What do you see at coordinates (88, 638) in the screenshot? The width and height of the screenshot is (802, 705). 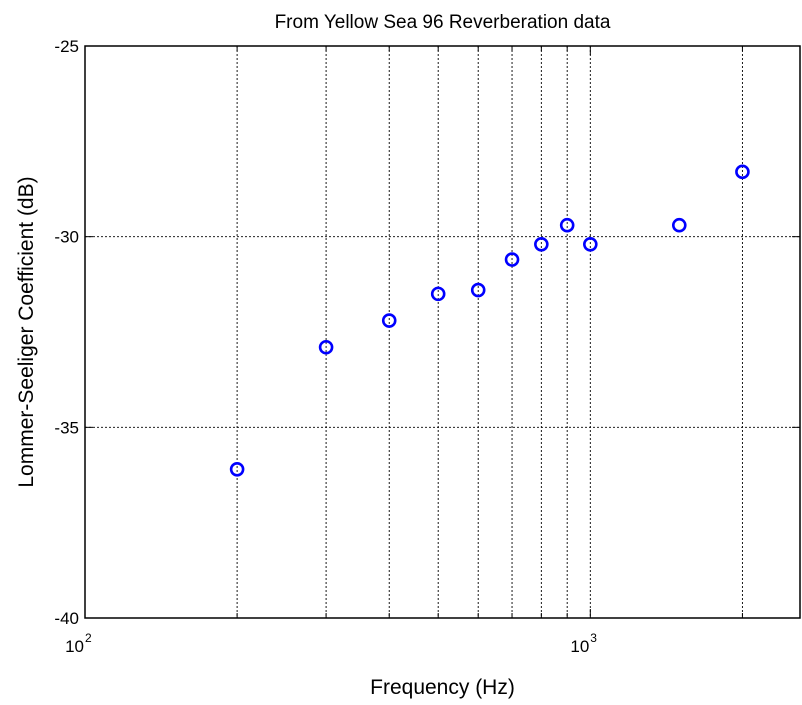 I see `x-tick-label-exponent: 2` at bounding box center [88, 638].